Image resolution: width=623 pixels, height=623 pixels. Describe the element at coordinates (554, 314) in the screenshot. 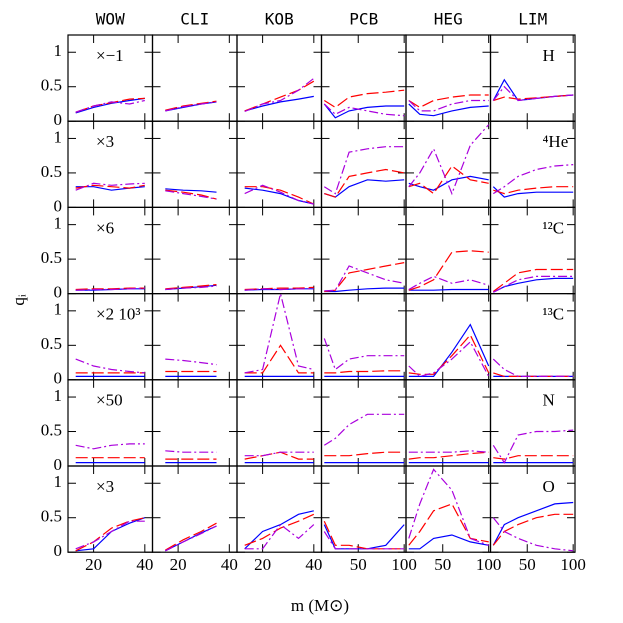

I see `element-label: ¹³C` at that location.